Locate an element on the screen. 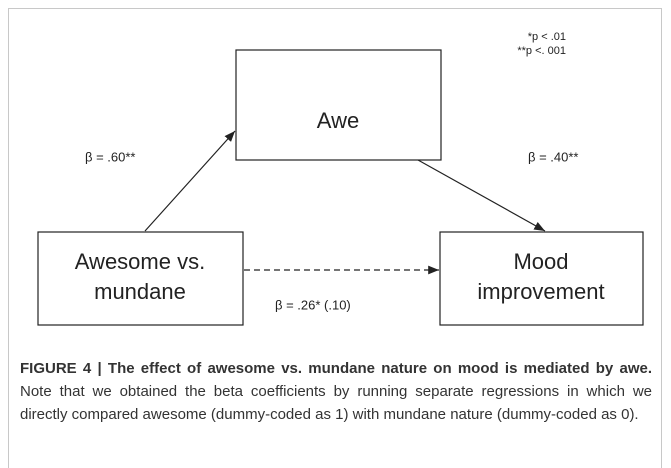 This screenshot has height=468, width=671. node-label: improvement is located at coordinates (540, 291).